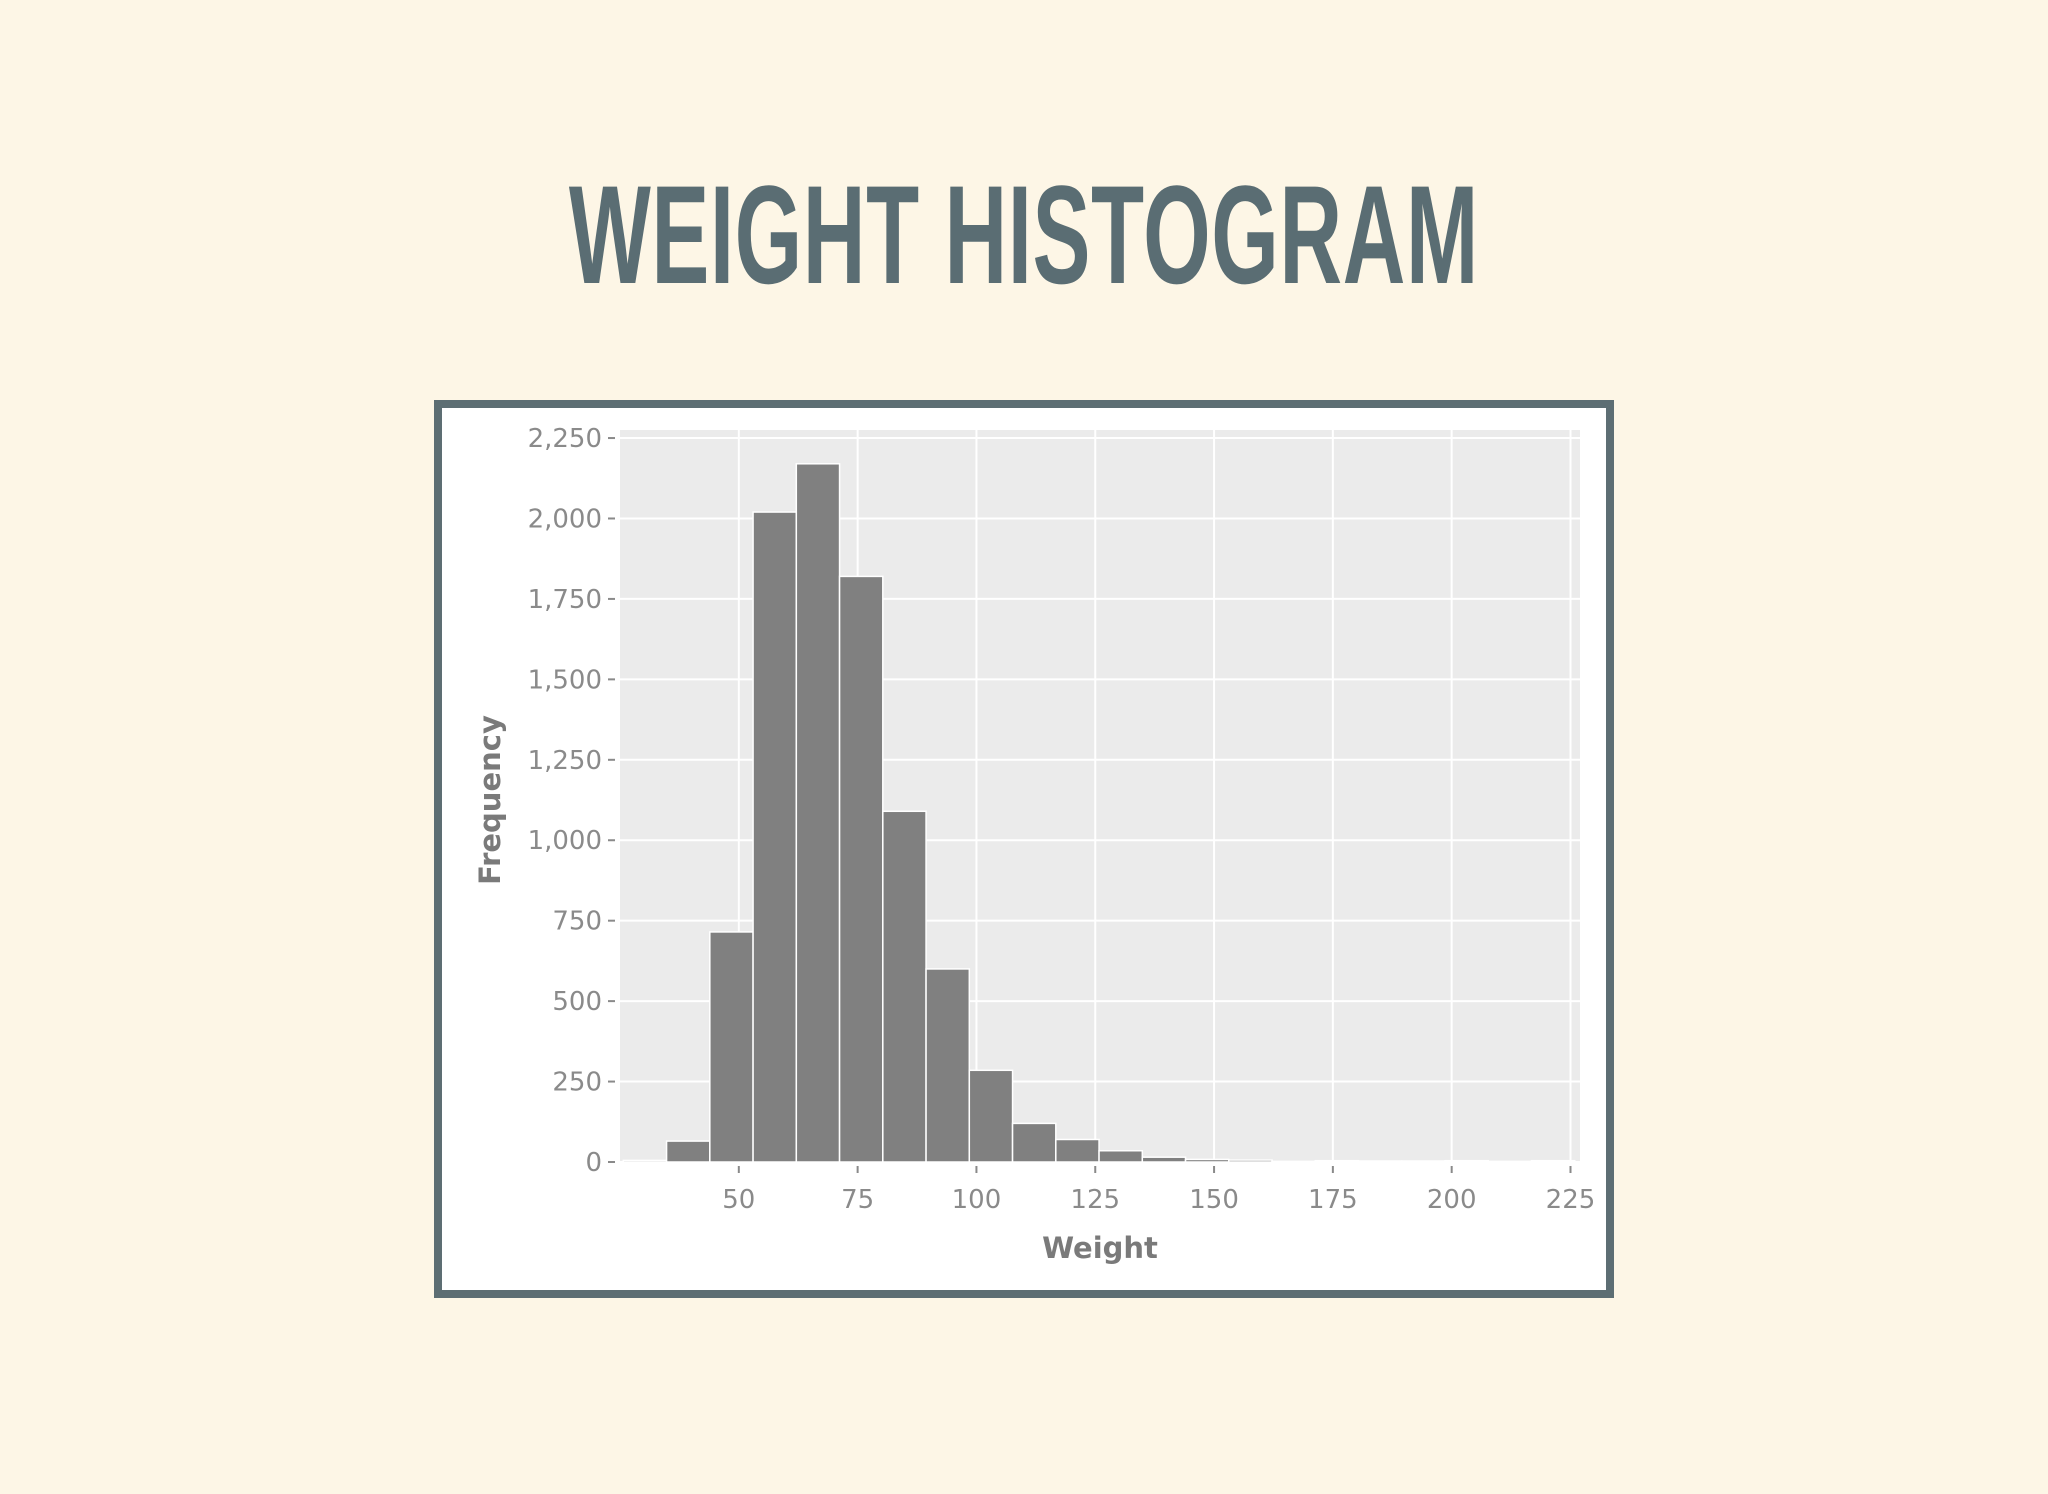 The height and width of the screenshot is (1494, 2048). I want to click on x-tick-label: 150, so click(1214, 1200).